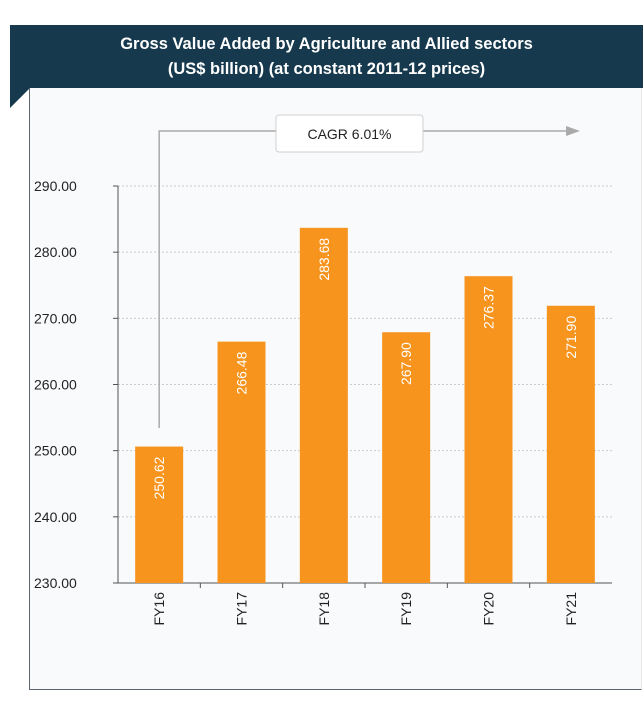 The image size is (643, 704). What do you see at coordinates (55, 318) in the screenshot?
I see `y-tick-label: 270.00` at bounding box center [55, 318].